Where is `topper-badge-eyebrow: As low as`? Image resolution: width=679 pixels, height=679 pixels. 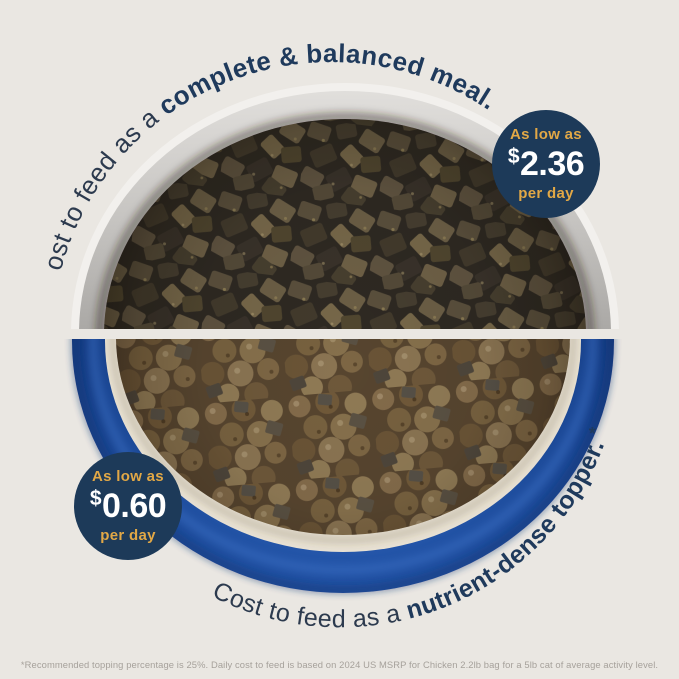 topper-badge-eyebrow: As low as is located at coordinates (128, 476).